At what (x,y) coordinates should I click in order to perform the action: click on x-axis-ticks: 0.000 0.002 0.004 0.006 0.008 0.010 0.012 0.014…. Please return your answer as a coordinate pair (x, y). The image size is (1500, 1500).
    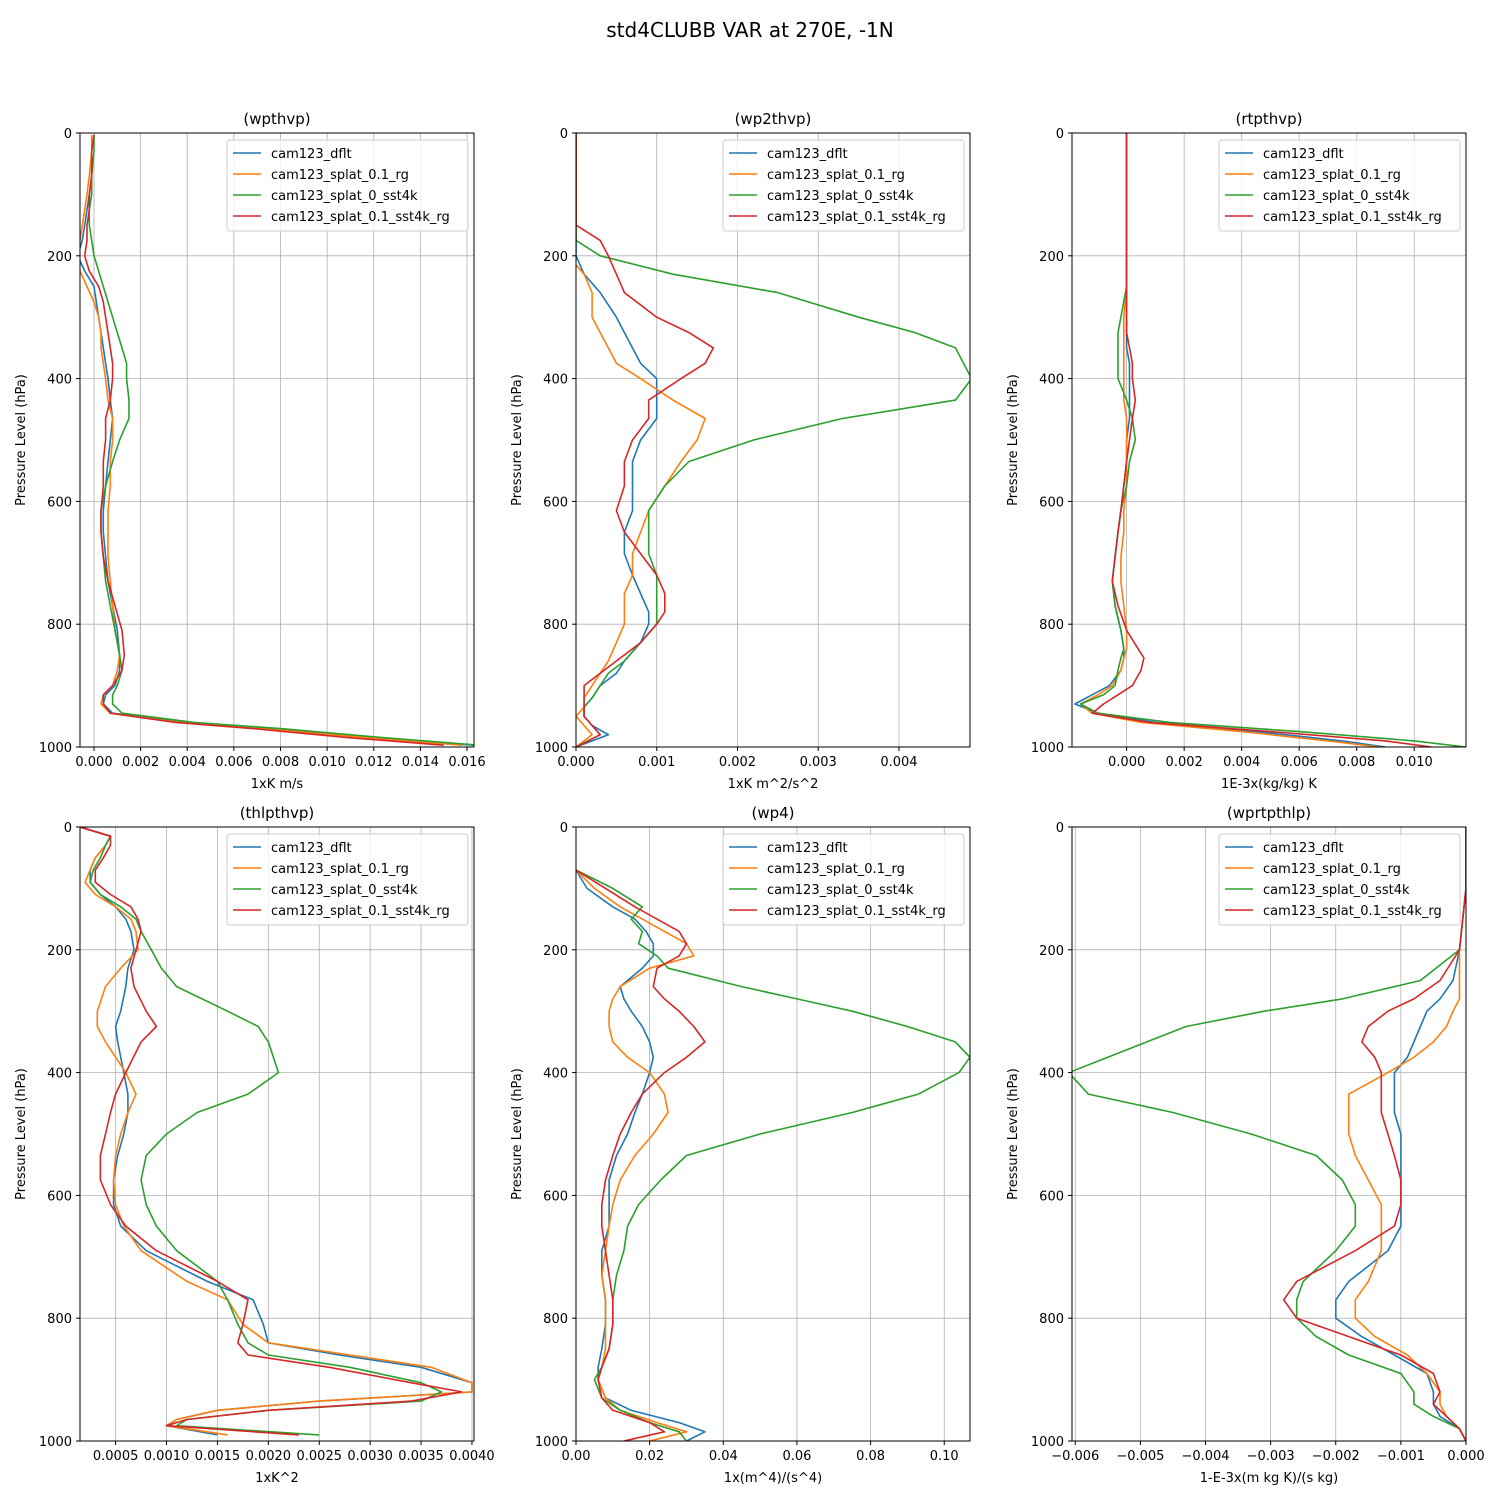
    Looking at the image, I should click on (280, 758).